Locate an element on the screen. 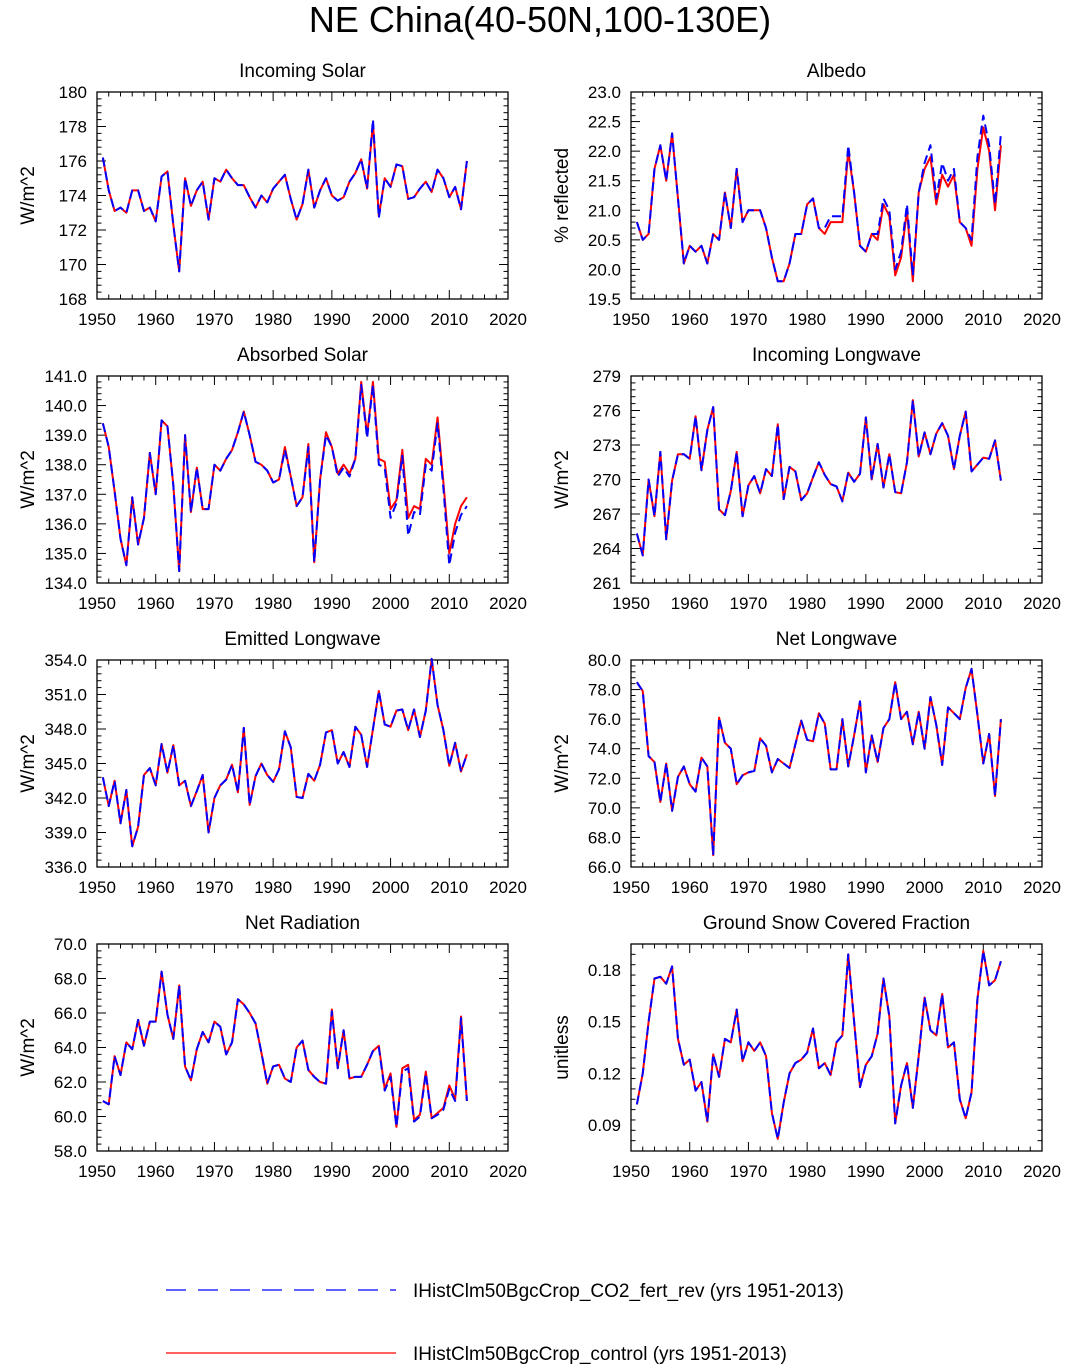 Image resolution: width=1080 pixels, height=1364 pixels. panel-title: Albedo is located at coordinates (836, 71).